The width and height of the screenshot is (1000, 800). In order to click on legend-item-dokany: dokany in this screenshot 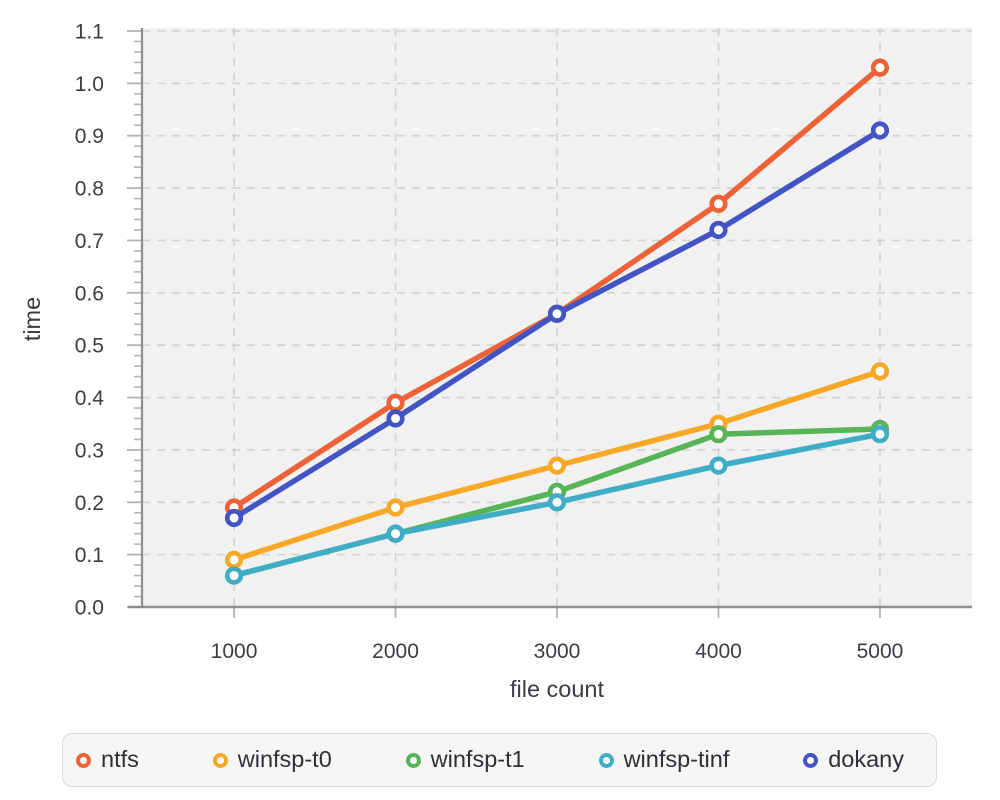, I will do `click(853, 760)`.